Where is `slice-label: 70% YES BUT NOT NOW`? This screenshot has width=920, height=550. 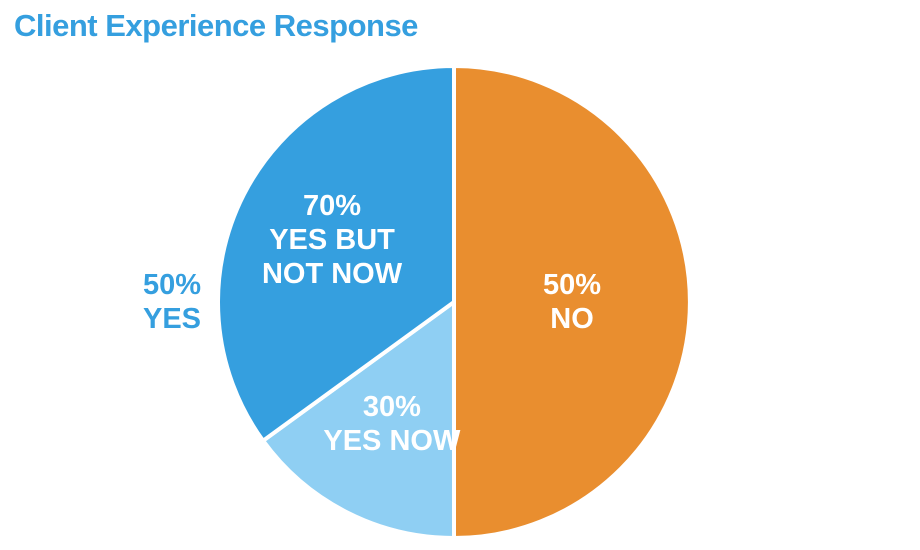
slice-label: 70% YES BUT NOT NOW is located at coordinates (332, 240).